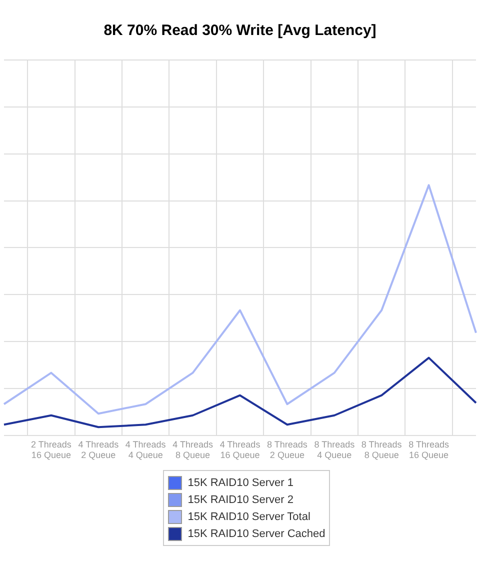  What do you see at coordinates (145, 449) in the screenshot?
I see `x-tick-label: 4 Threads 4 Queue` at bounding box center [145, 449].